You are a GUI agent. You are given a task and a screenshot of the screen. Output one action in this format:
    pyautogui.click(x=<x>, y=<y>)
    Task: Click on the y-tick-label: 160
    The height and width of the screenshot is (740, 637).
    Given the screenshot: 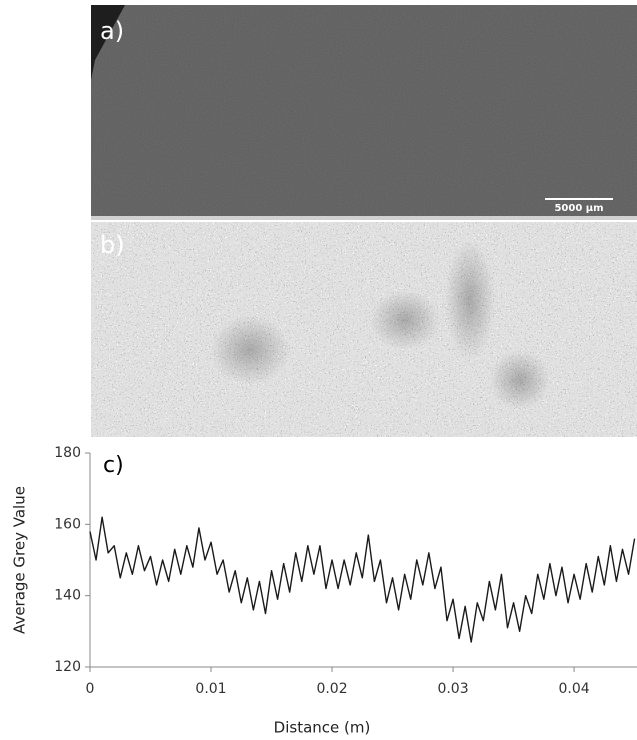 What is the action you would take?
    pyautogui.click(x=67, y=524)
    